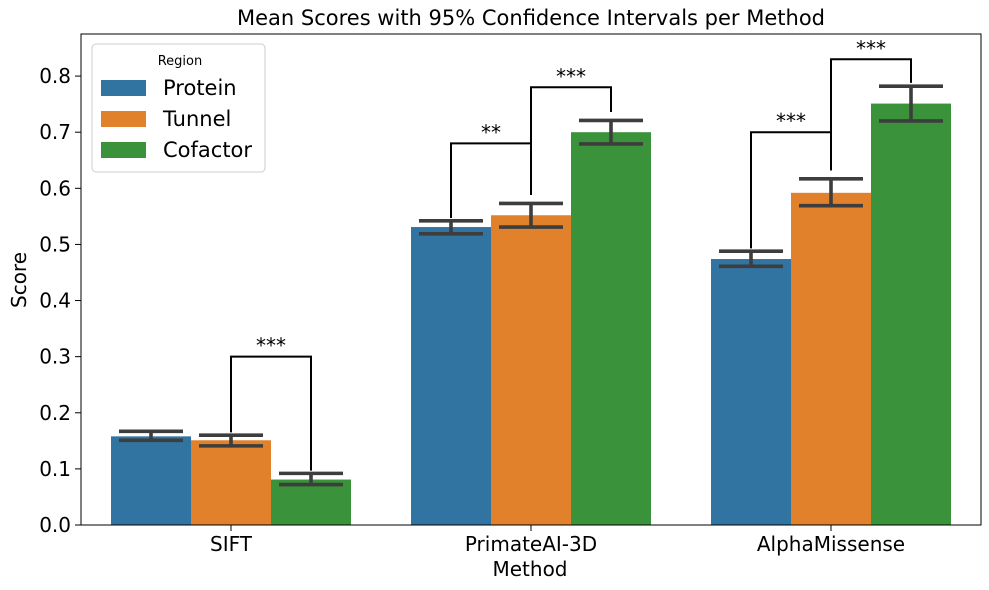  What do you see at coordinates (151, 480) in the screenshot?
I see `bar-sift-protein` at bounding box center [151, 480].